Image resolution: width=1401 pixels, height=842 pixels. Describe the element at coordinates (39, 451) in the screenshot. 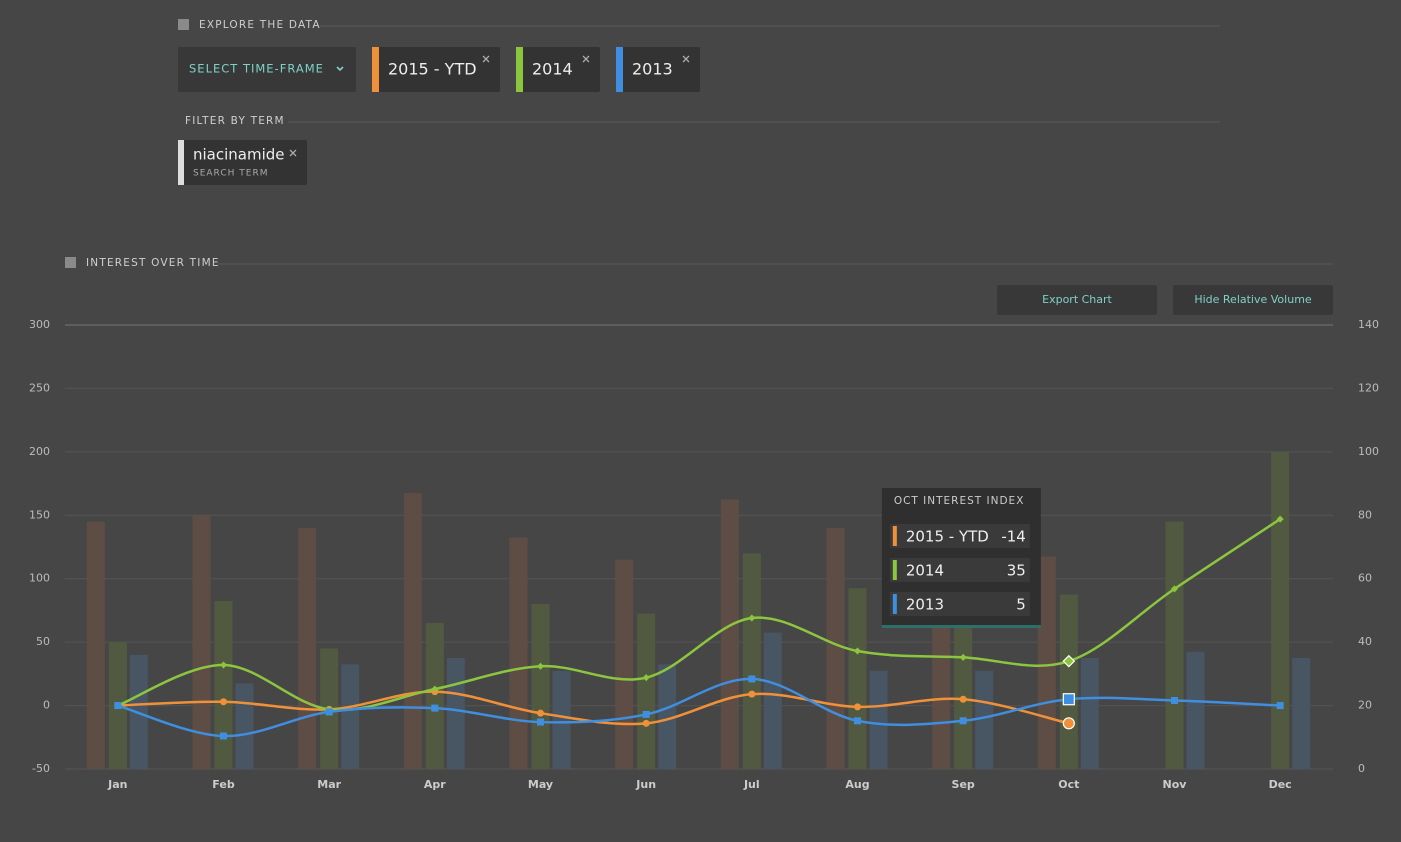

I see `y-tick-label: 200` at that location.